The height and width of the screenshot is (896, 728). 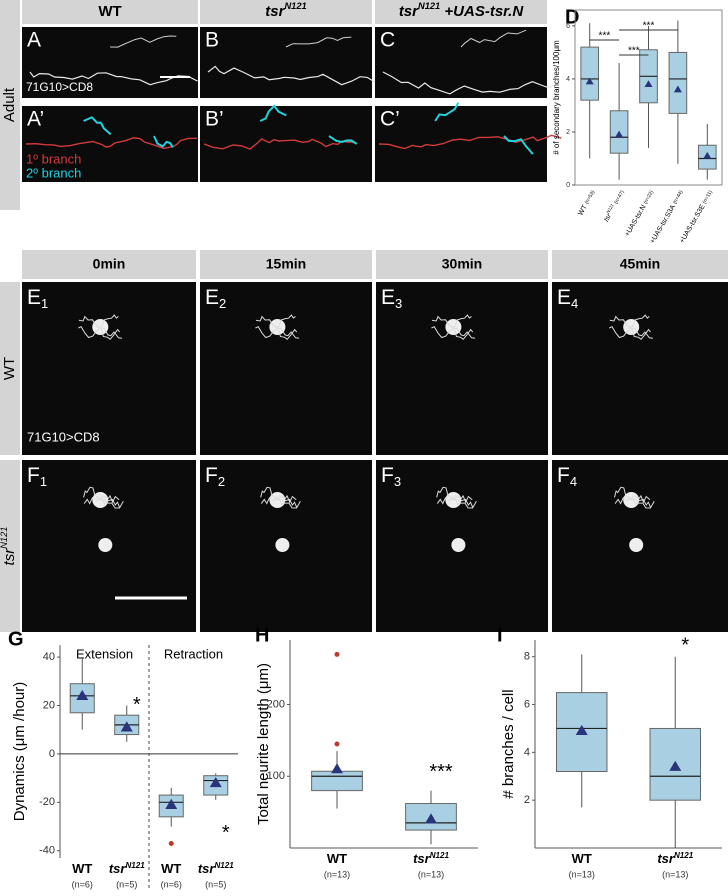 I want to click on side-label-main: tsr, so click(x=9, y=557).